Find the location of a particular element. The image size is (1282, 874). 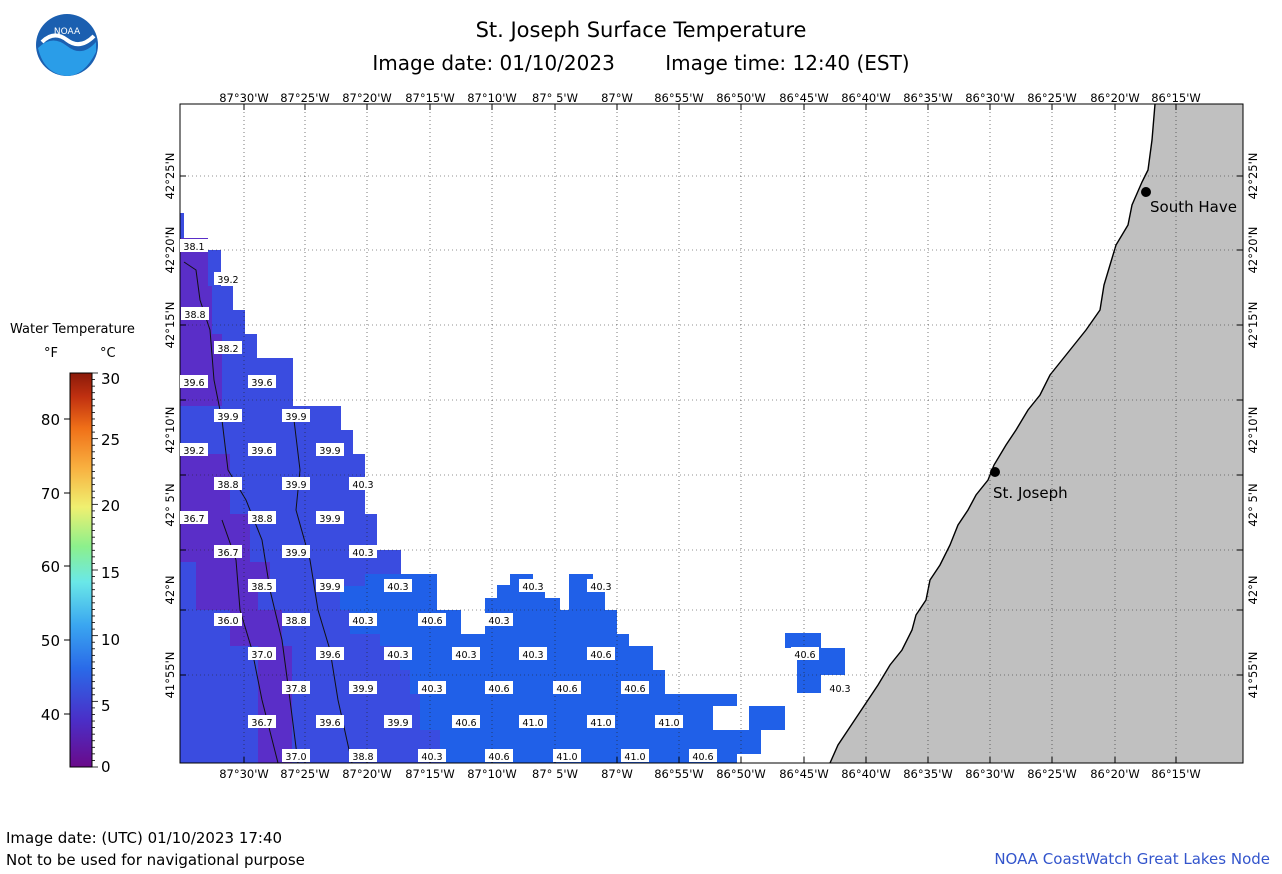

temperature-label: 37.0 is located at coordinates (262, 654).